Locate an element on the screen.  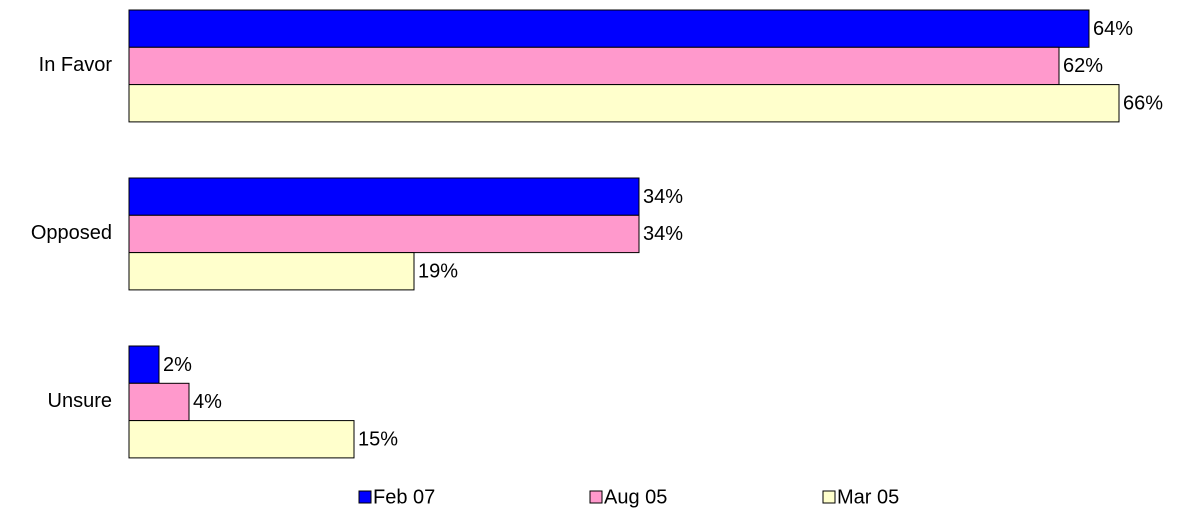
value-label: 64% is located at coordinates (1113, 29).